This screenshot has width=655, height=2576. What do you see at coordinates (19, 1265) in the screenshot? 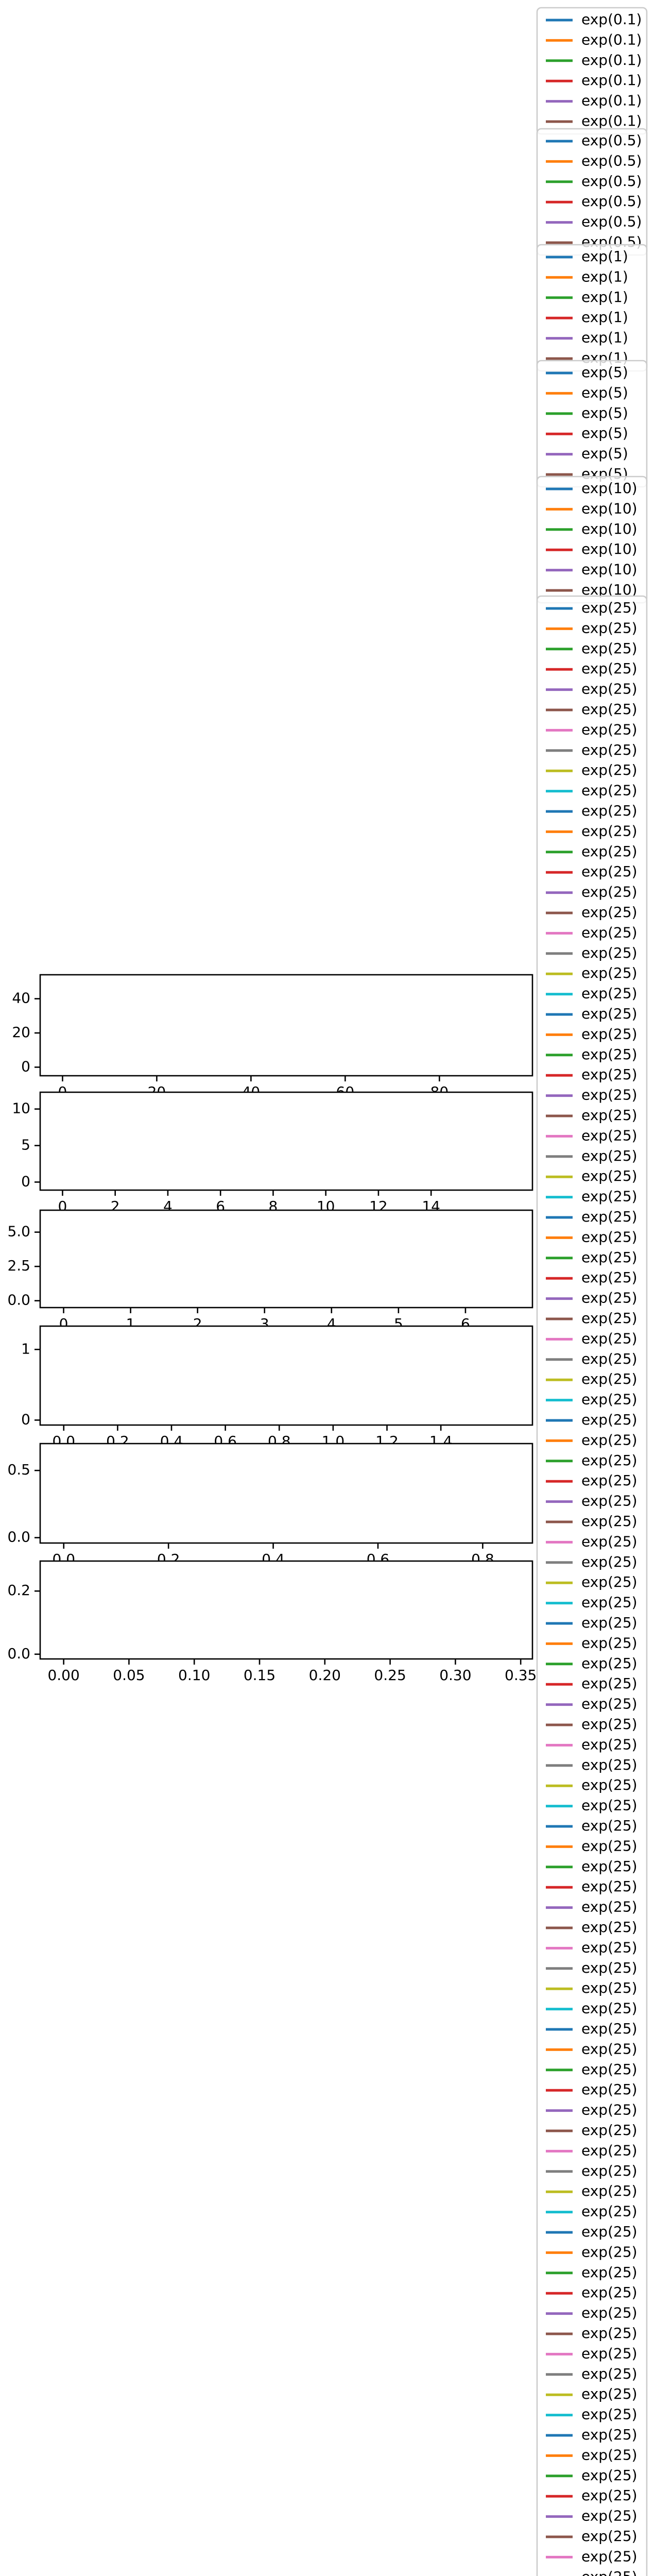
I see `y-tick-label: 2.5` at bounding box center [19, 1265].